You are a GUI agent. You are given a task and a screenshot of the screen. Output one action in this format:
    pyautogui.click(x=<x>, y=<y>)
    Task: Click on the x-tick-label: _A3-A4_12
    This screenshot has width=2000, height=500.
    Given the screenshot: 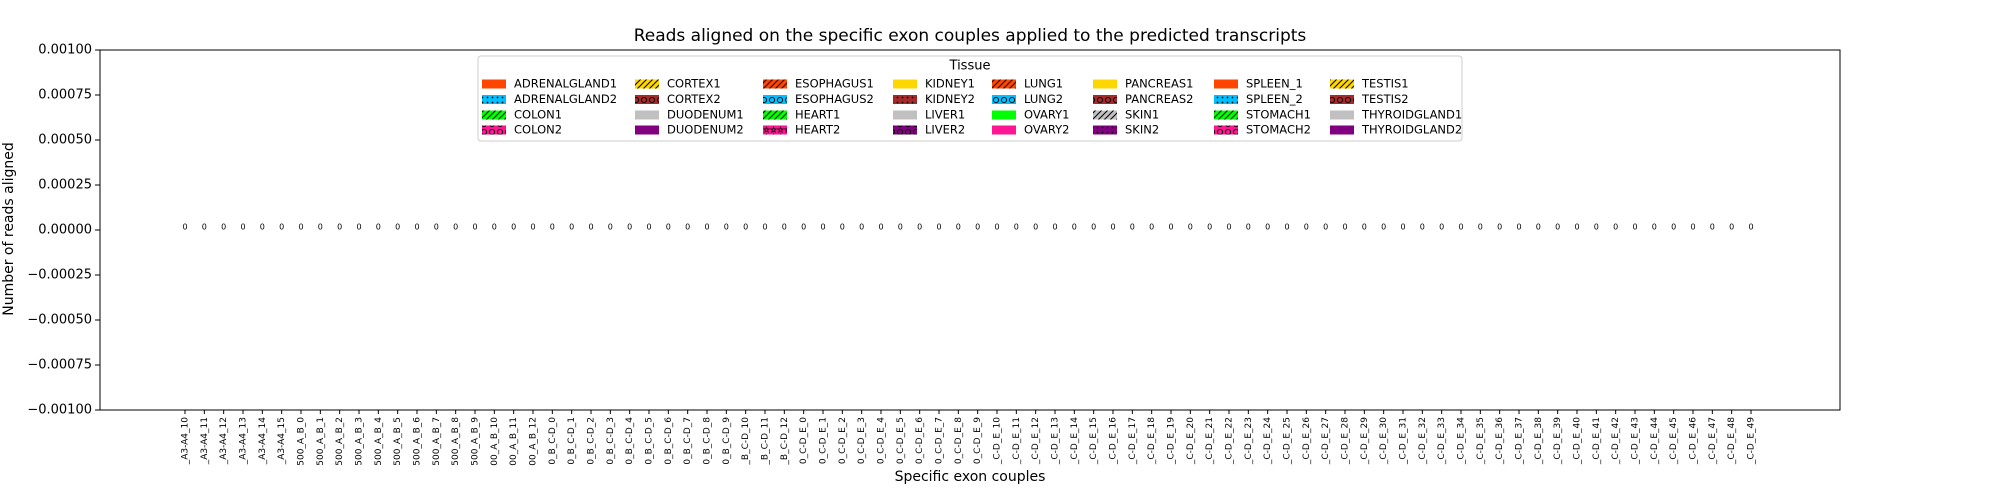 What is the action you would take?
    pyautogui.click(x=224, y=441)
    